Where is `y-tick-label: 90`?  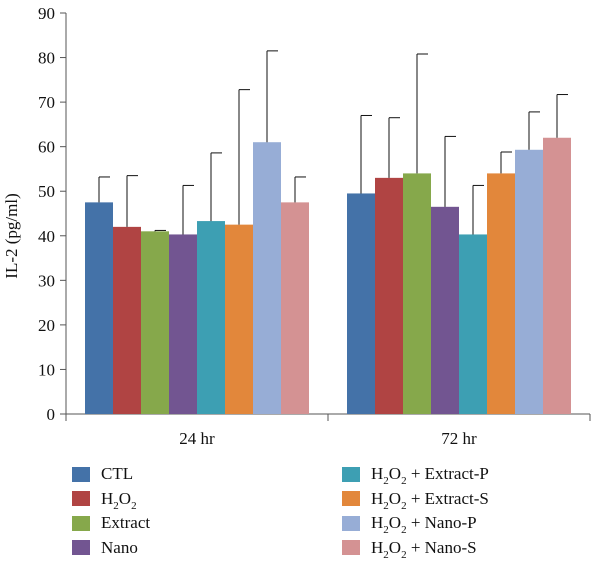
y-tick-label: 90 is located at coordinates (46, 13).